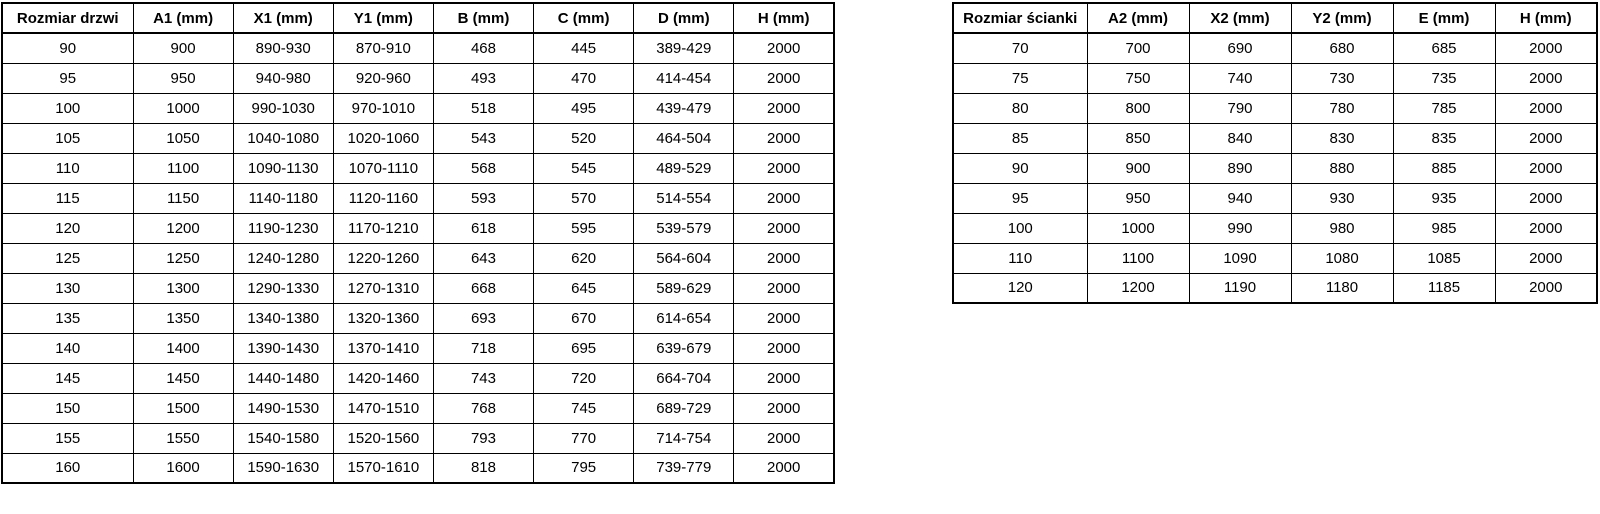 The image size is (1600, 514). I want to click on table-cell: 495, so click(584, 108).